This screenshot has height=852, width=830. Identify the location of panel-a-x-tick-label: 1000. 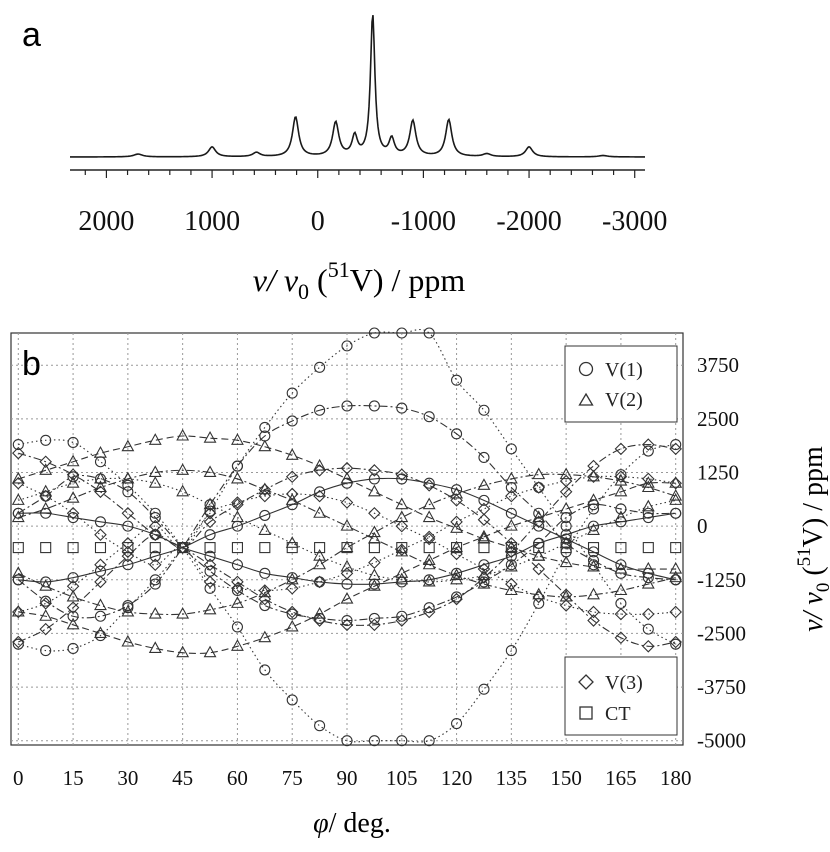
(212, 221).